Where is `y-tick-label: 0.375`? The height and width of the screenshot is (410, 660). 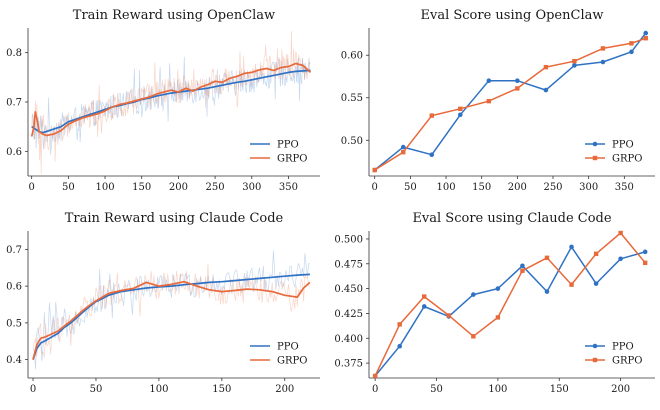
y-tick-label: 0.375 is located at coordinates (348, 364).